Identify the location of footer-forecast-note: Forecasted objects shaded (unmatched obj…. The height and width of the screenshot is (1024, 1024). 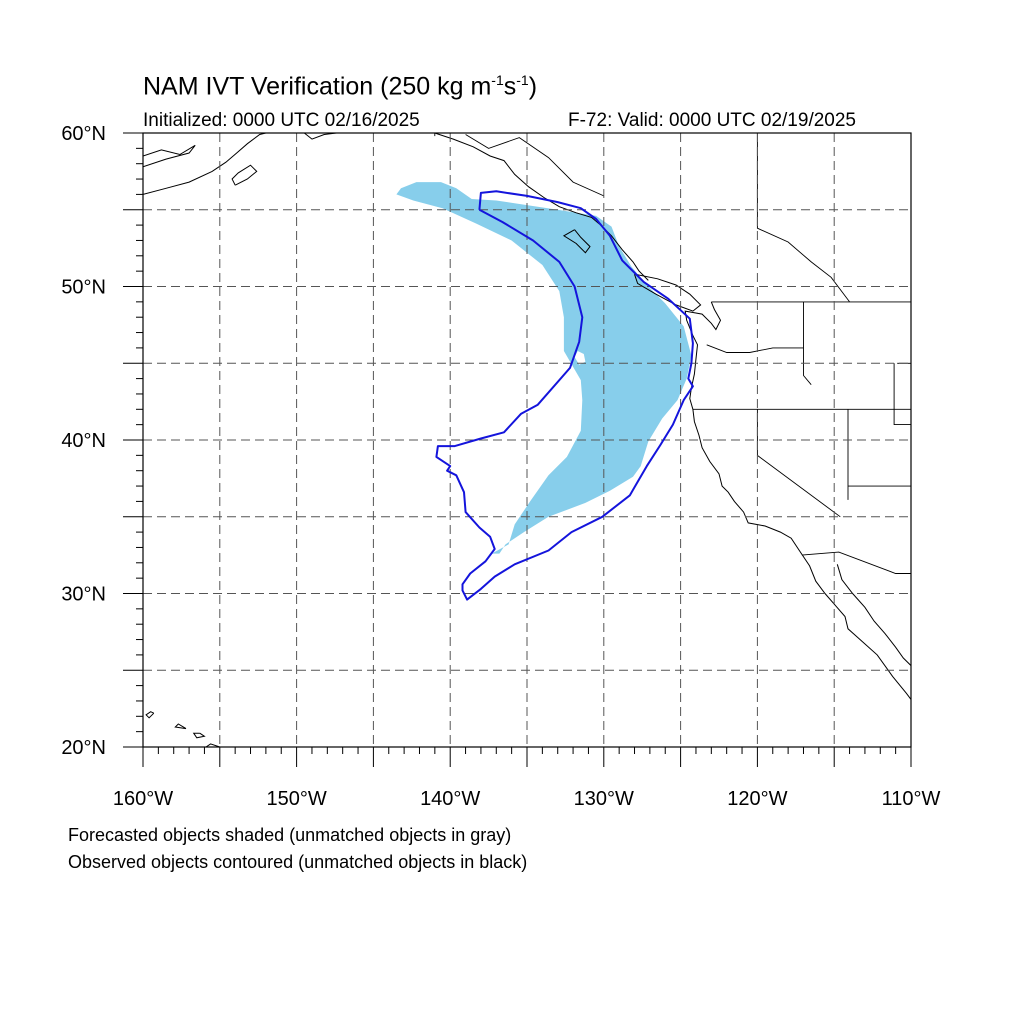
(290, 835).